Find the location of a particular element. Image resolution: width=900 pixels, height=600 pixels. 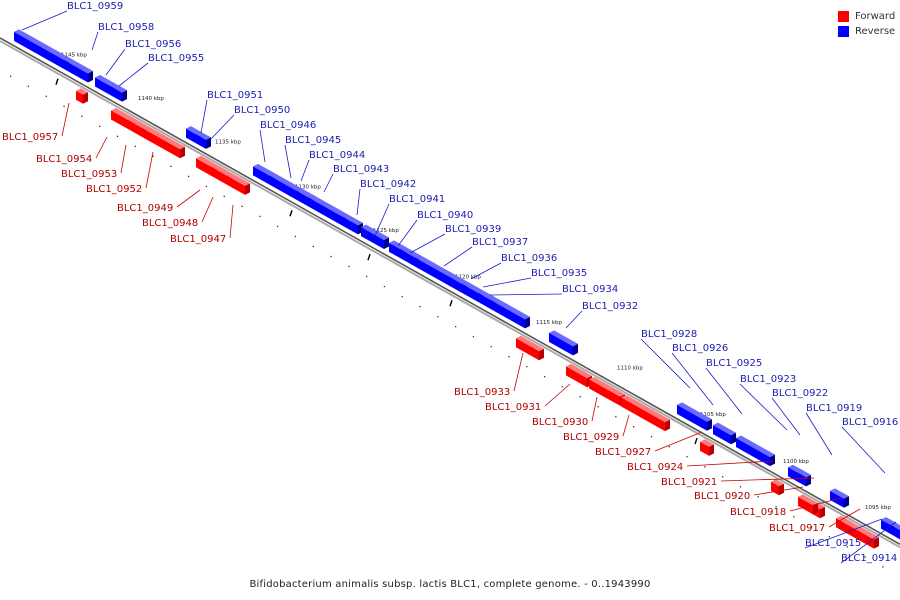

gene-label: BLC1_0945 is located at coordinates (313, 140).